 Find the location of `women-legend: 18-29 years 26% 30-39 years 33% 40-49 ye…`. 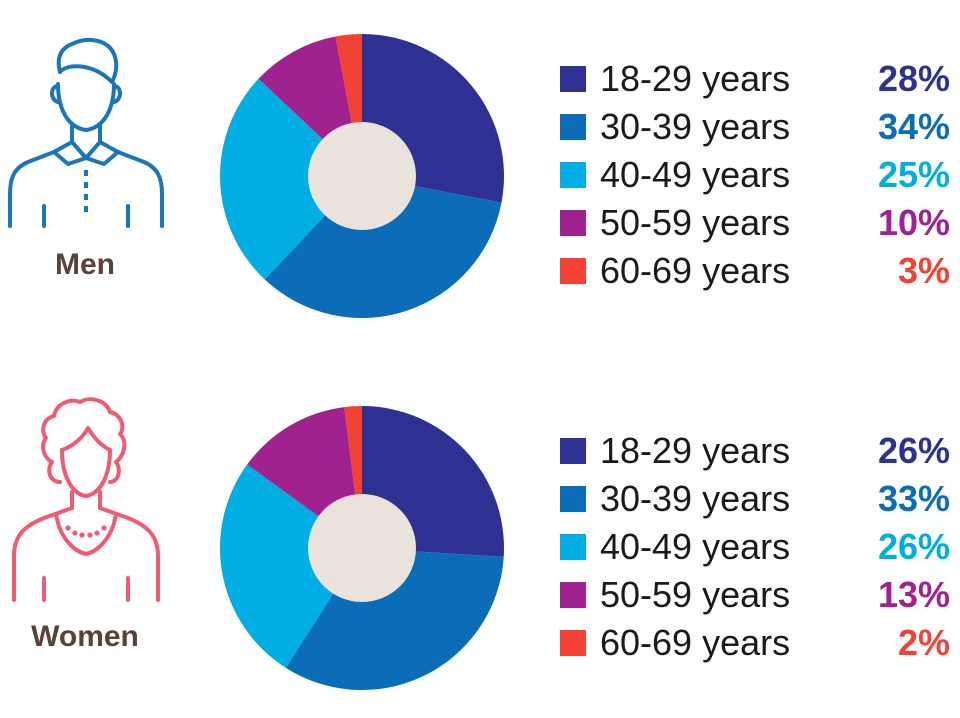

women-legend: 18-29 years 26% 30-39 years 33% 40-49 ye… is located at coordinates (756, 548).